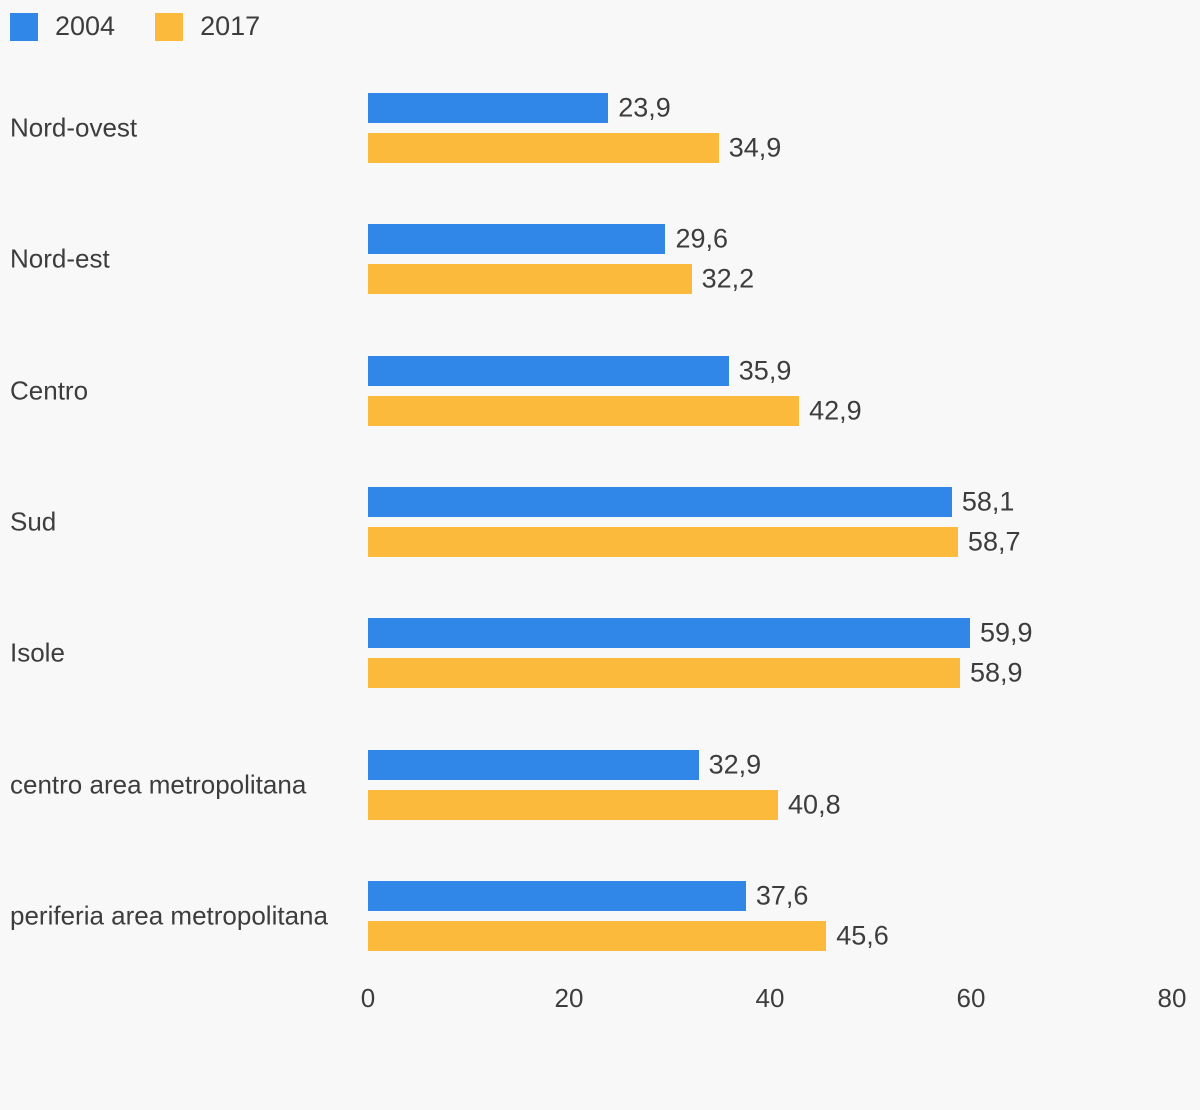 Image resolution: width=1200 pixels, height=1110 pixels. What do you see at coordinates (85, 26) in the screenshot?
I see `legend-label-2004: 2004` at bounding box center [85, 26].